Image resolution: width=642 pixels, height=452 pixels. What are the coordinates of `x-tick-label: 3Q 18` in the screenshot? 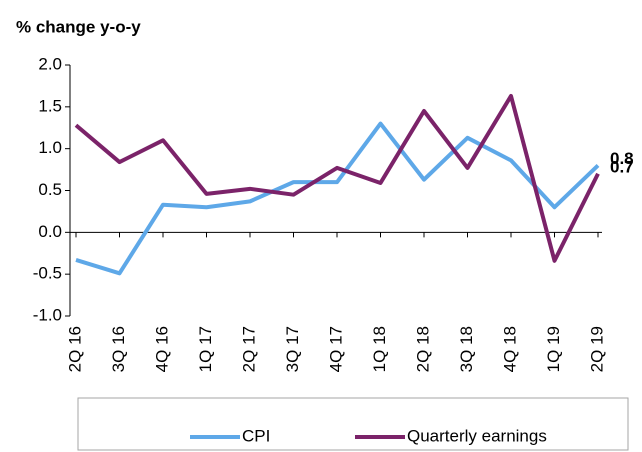 It's located at (466, 349).